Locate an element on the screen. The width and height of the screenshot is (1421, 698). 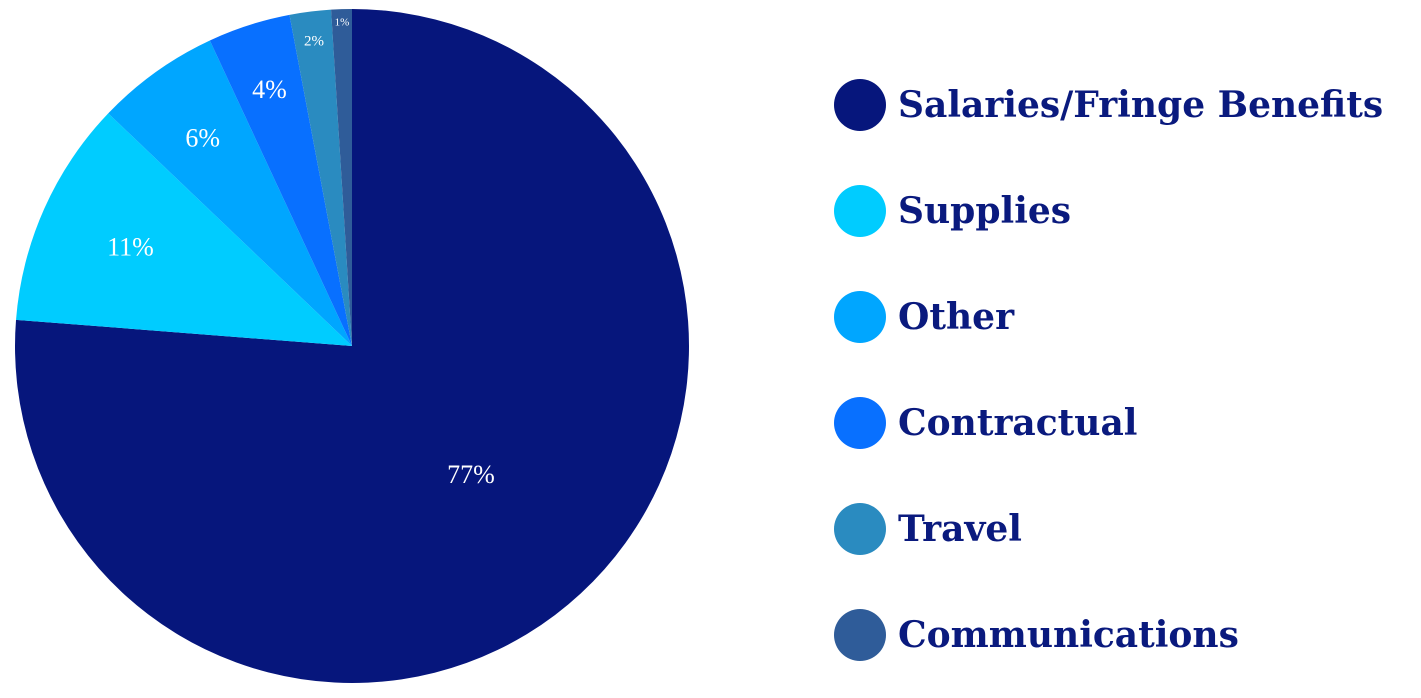
legend-item: Supplies is located at coordinates (1124, 211).